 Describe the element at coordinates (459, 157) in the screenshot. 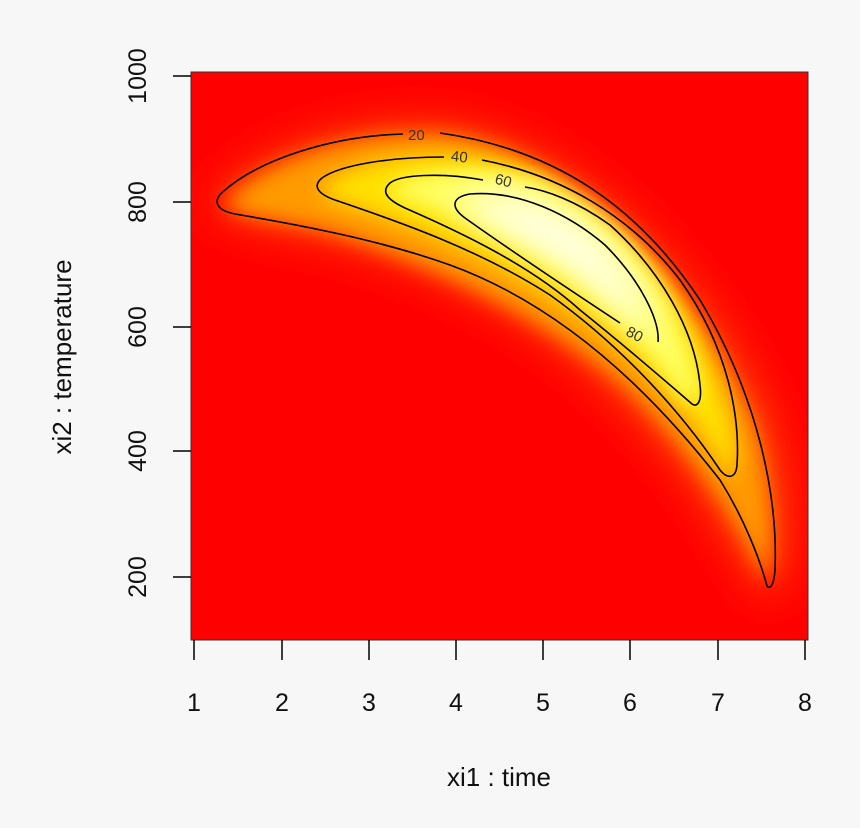

I see `contour-label-40: 40` at that location.